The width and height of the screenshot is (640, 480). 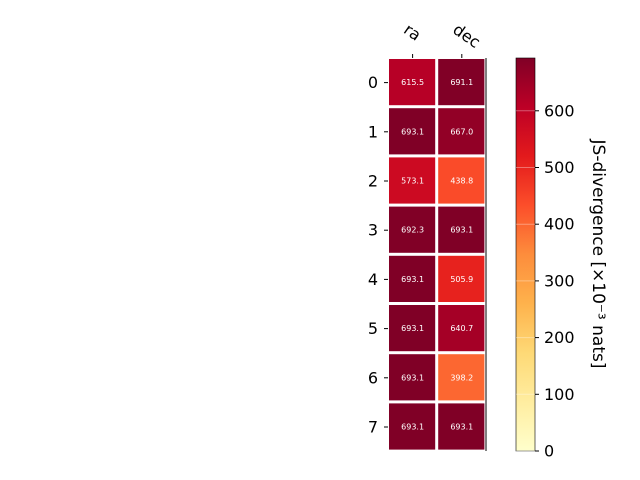 I want to click on cell-value-label: 505.9, so click(x=461, y=279).